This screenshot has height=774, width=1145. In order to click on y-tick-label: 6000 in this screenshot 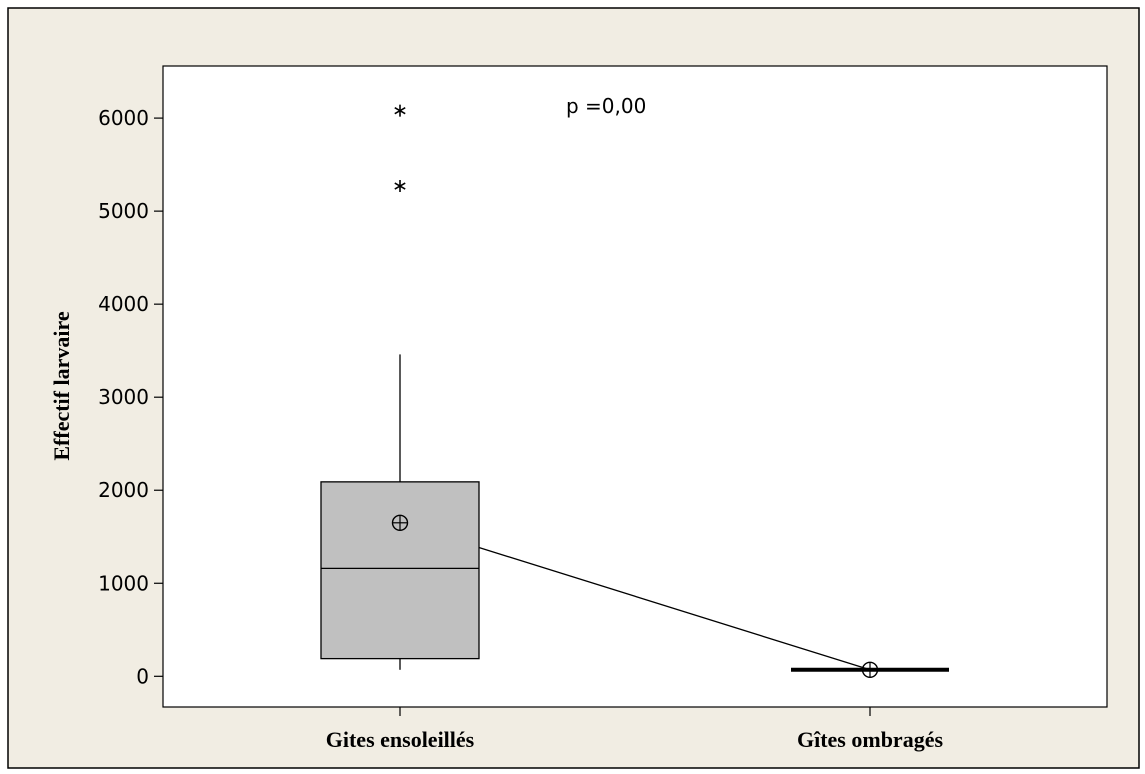, I will do `click(123, 118)`.